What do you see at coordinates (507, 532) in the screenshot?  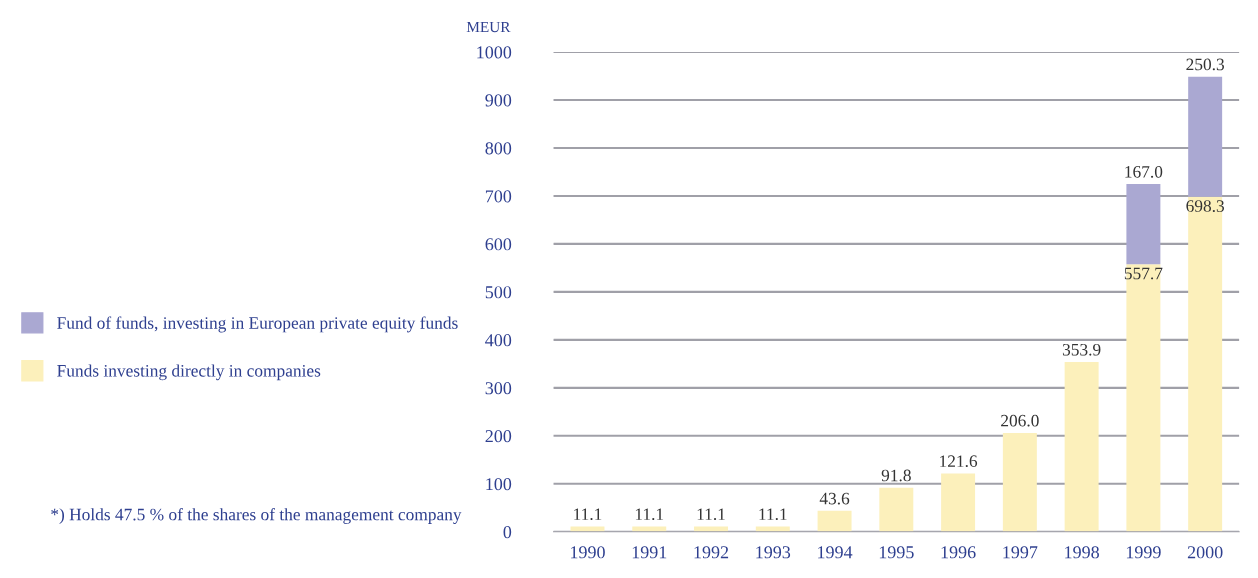 I see `y-tick-label: 0` at bounding box center [507, 532].